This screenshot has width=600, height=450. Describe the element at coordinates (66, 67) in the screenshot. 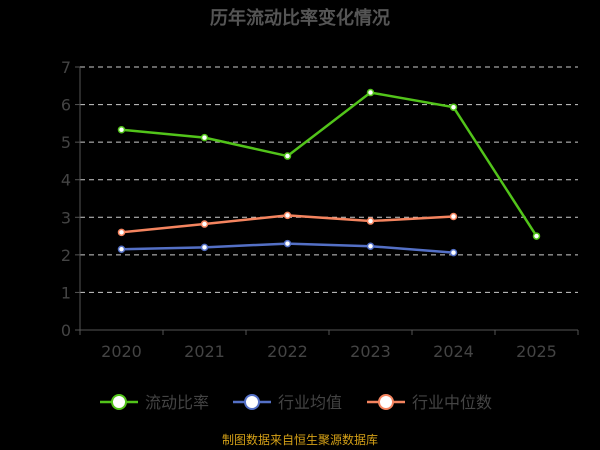

I see `y-tick-label: 7` at that location.